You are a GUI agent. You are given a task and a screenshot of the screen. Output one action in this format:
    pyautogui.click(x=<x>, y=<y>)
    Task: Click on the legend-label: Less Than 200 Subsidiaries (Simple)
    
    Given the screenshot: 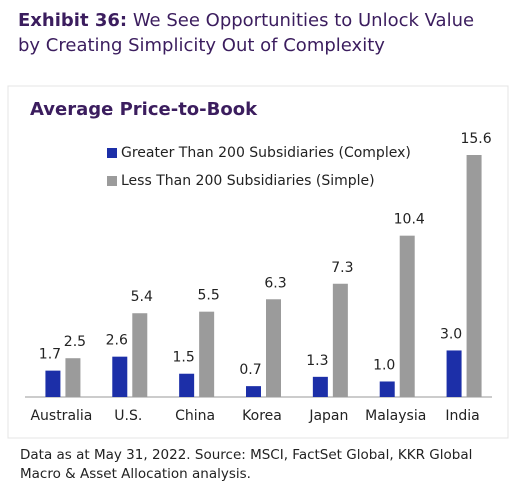 What is the action you would take?
    pyautogui.click(x=248, y=181)
    